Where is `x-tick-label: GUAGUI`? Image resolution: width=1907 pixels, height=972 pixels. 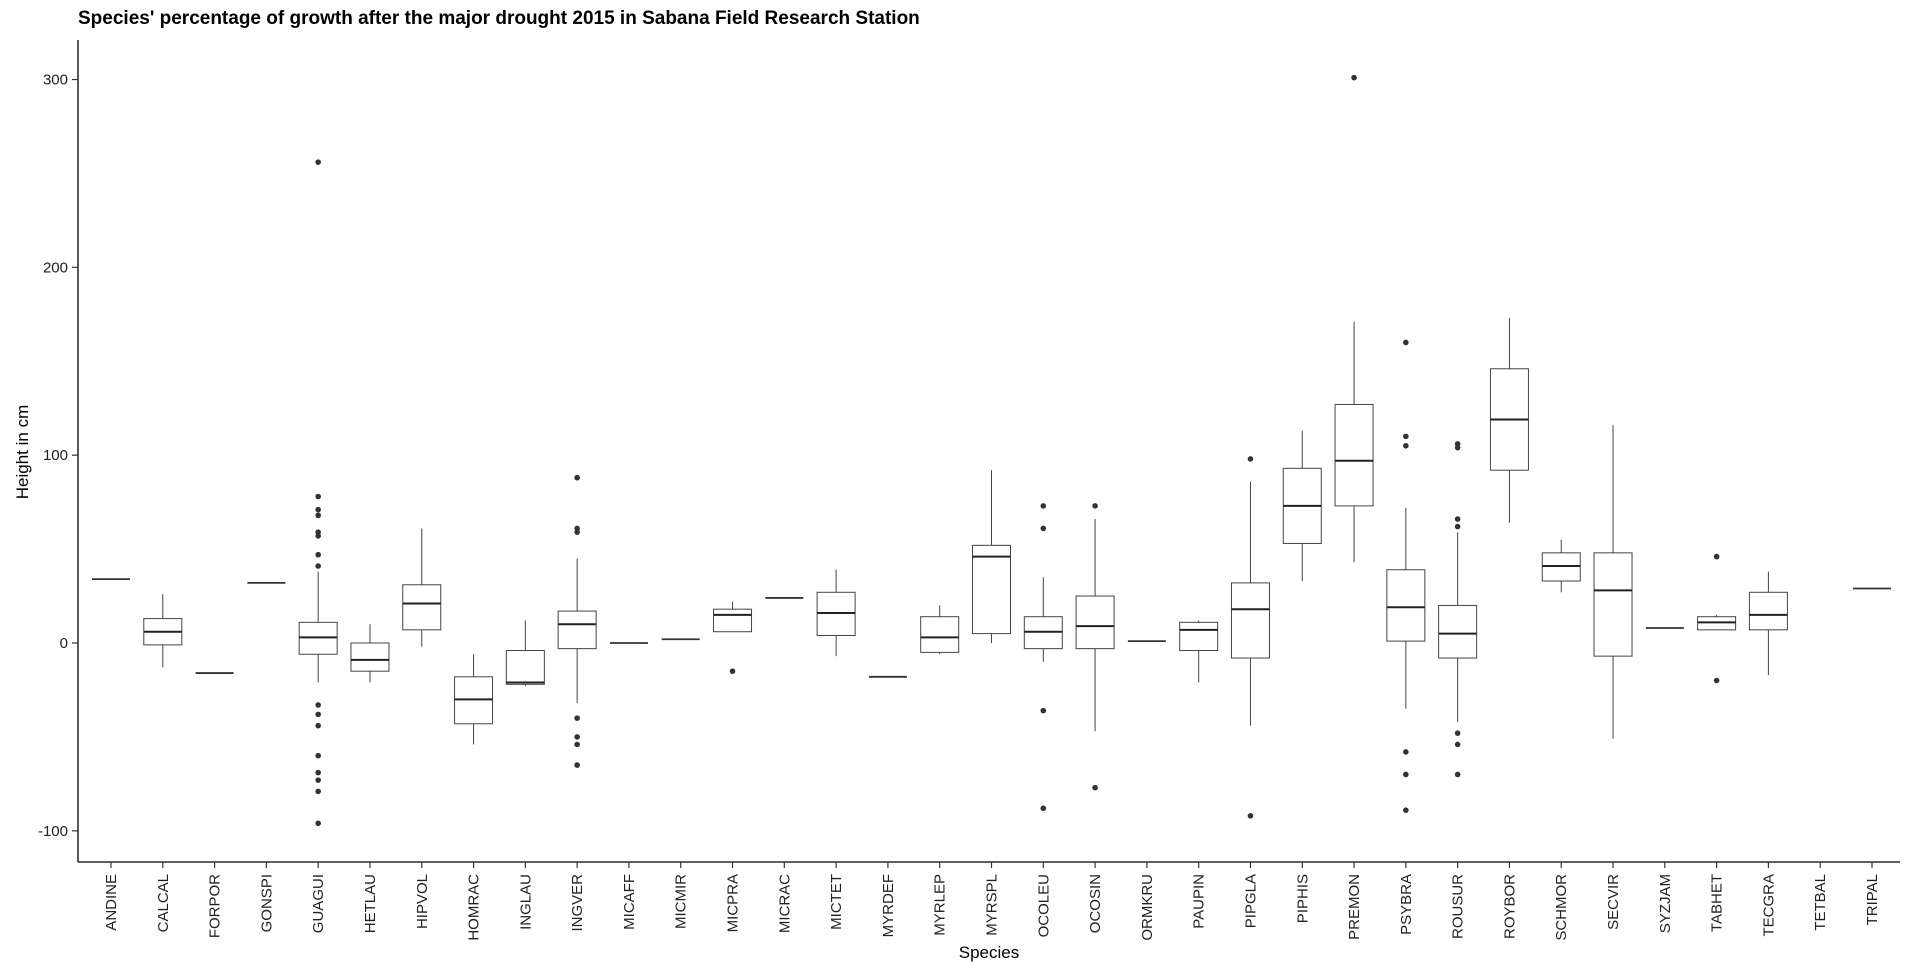
x-tick-label: GUAGUI is located at coordinates (318, 903).